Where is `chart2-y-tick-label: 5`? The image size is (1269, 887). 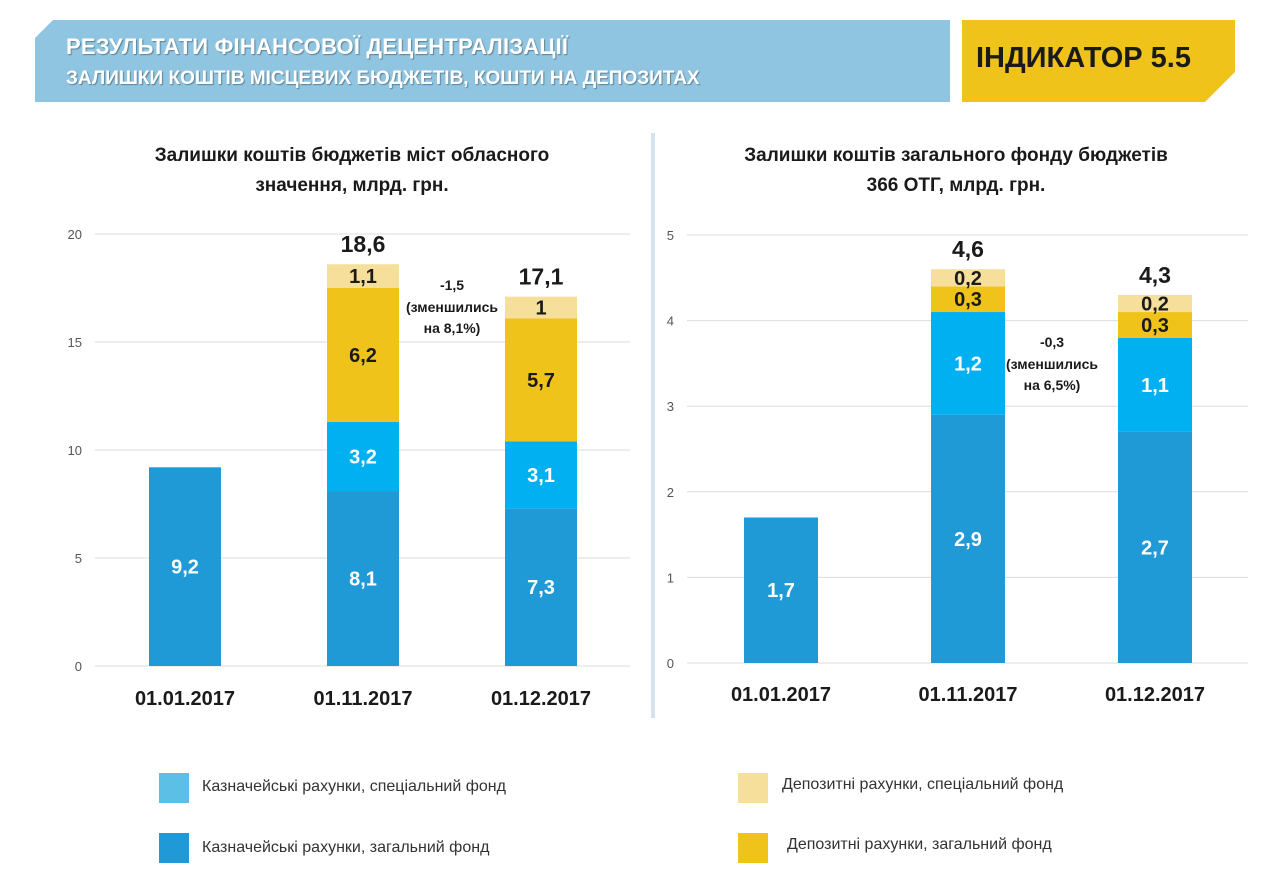
chart2-y-tick-label: 5 is located at coordinates (670, 235).